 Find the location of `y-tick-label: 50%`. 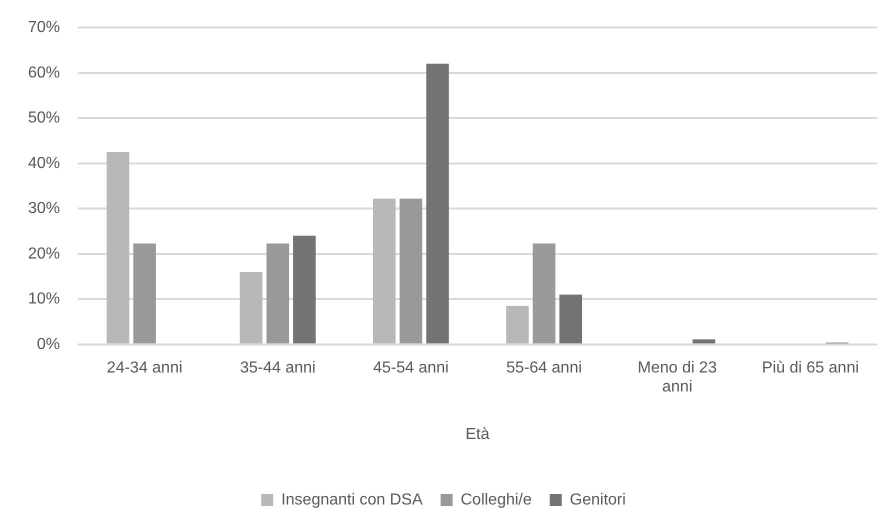

y-tick-label: 50% is located at coordinates (44, 118).